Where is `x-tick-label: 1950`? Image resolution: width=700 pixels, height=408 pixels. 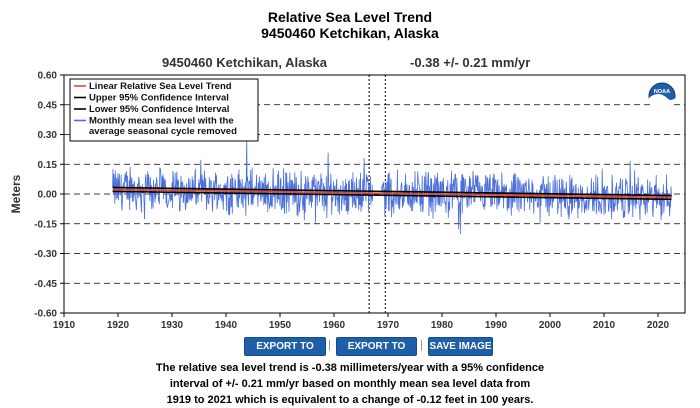 x-tick-label: 1950 is located at coordinates (280, 325).